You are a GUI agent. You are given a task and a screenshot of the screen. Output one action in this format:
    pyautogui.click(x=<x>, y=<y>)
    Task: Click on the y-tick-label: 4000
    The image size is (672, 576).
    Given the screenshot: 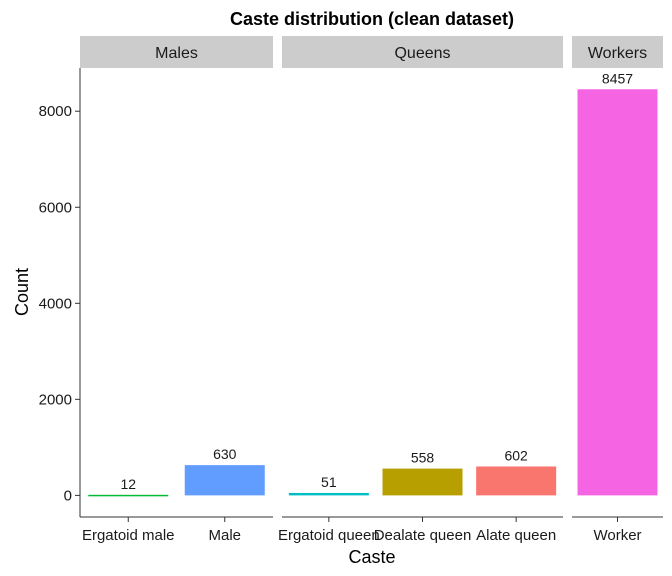 What is the action you would take?
    pyautogui.click(x=55, y=303)
    